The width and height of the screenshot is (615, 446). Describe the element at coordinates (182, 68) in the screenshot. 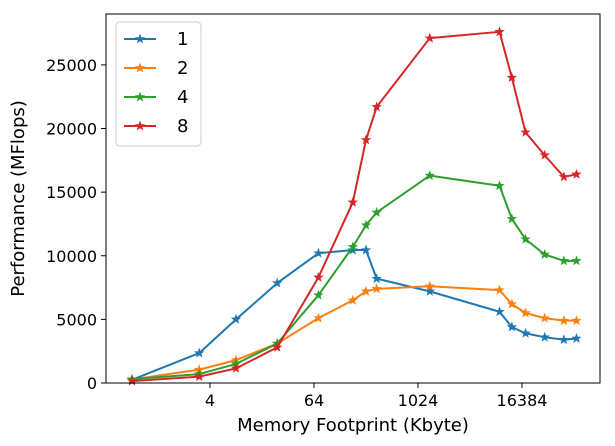

I see `legend-label: 2` at that location.